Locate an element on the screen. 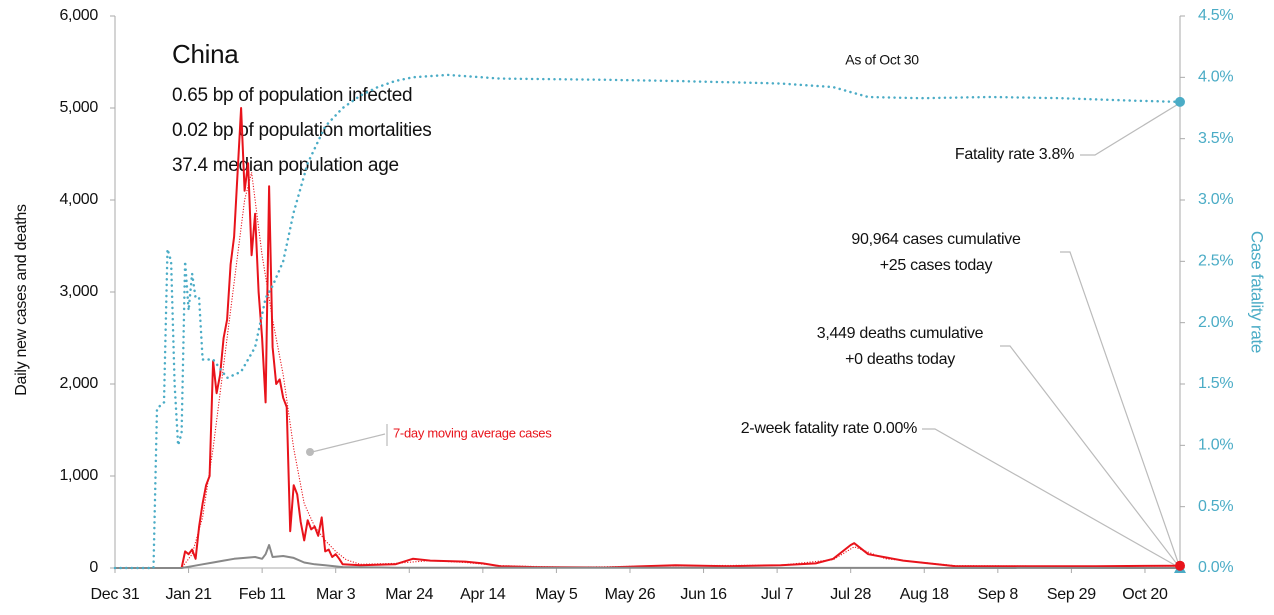 This screenshot has width=1274, height=615. x-tick-label: May 5 is located at coordinates (556, 594).